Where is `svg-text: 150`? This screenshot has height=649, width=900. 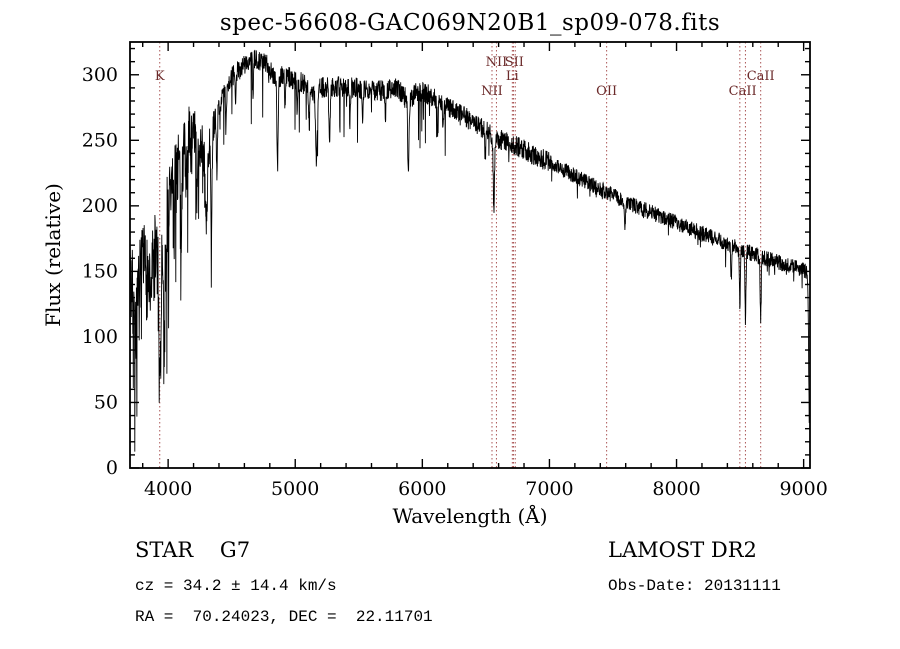
svg-text: 150 is located at coordinates (100, 271).